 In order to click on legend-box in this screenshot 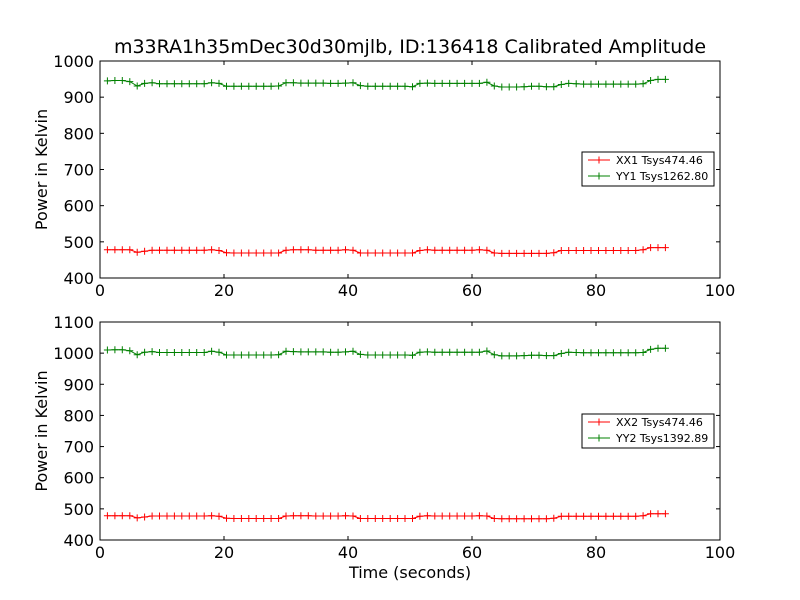, I will do `click(648, 169)`.